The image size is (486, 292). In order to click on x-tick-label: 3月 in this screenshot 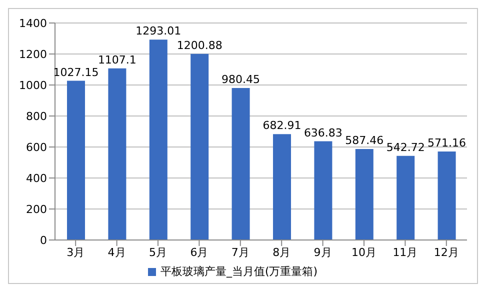, I will do `click(75, 252)`.